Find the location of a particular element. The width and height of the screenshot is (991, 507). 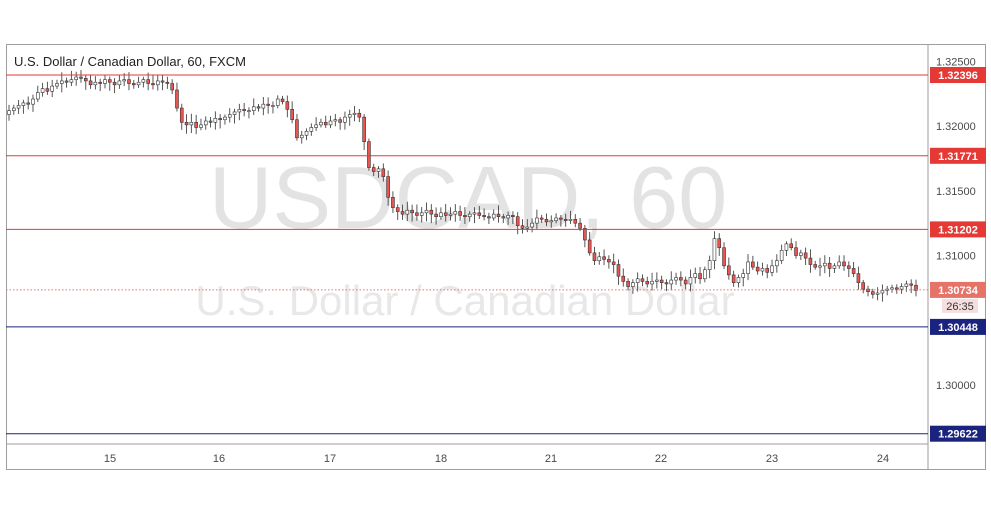

price-axis: 1.32500 1.32000 1.31500 1.31000 1.30000 is located at coordinates (956, 224).